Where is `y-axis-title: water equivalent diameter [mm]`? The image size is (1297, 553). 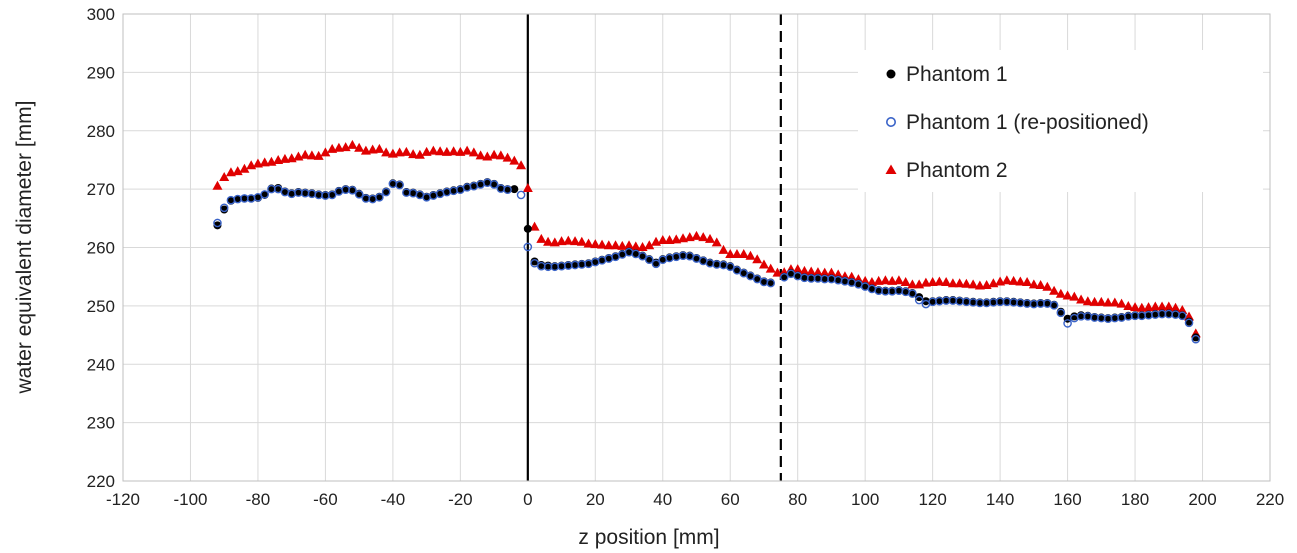
y-axis-title: water equivalent diameter [mm] is located at coordinates (24, 248).